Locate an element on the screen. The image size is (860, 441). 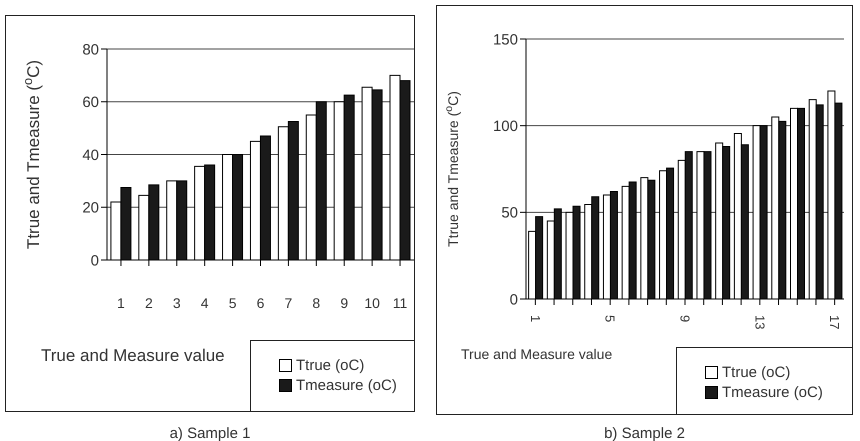
y-tick-label: 20 is located at coordinates (90, 208).